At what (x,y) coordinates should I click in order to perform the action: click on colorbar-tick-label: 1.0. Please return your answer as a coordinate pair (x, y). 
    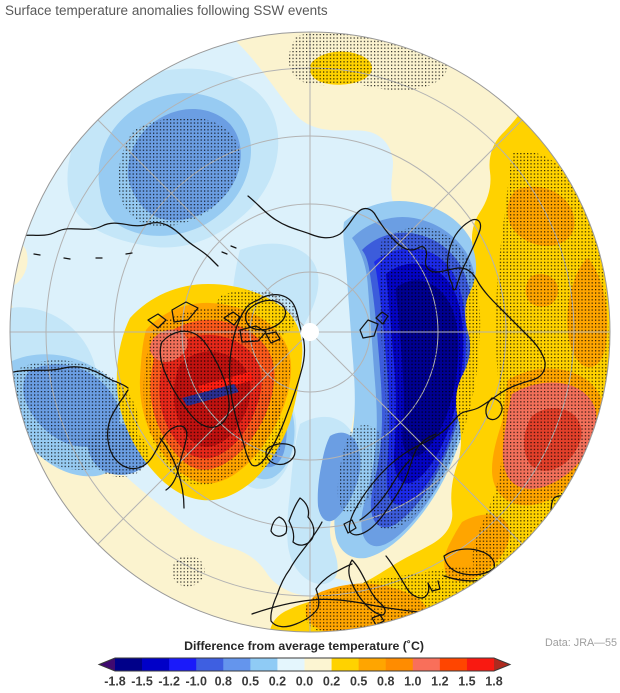
    Looking at the image, I should click on (412, 682).